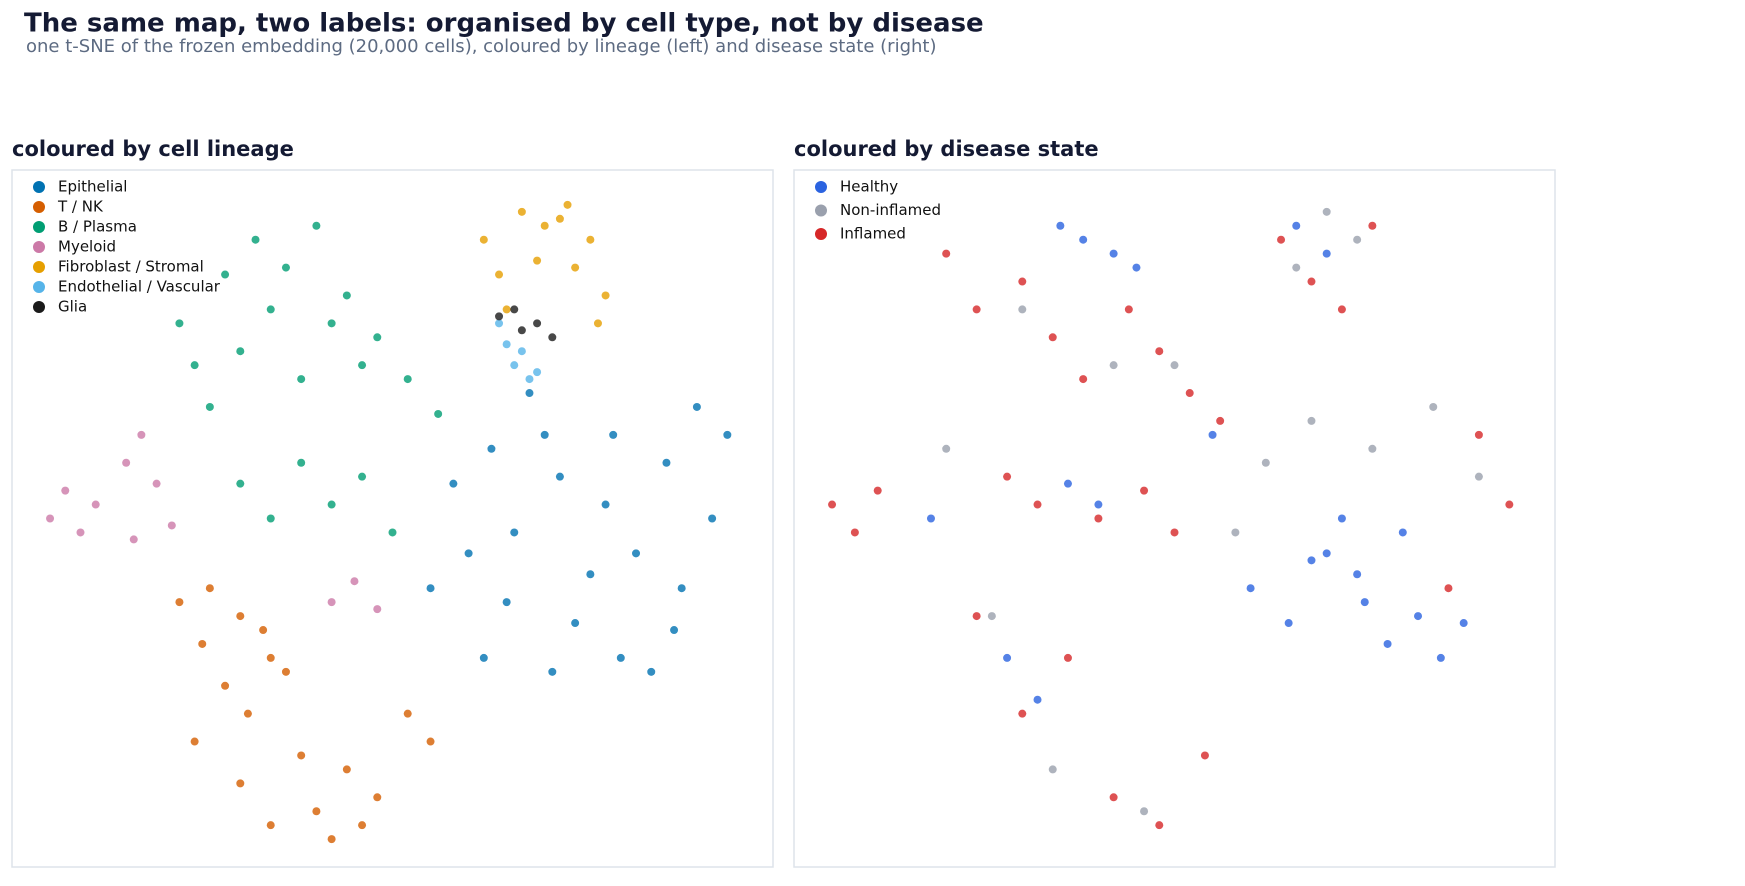 The image size is (1745, 886). What do you see at coordinates (873, 234) in the screenshot?
I see `legend-label: Inflamed` at bounding box center [873, 234].